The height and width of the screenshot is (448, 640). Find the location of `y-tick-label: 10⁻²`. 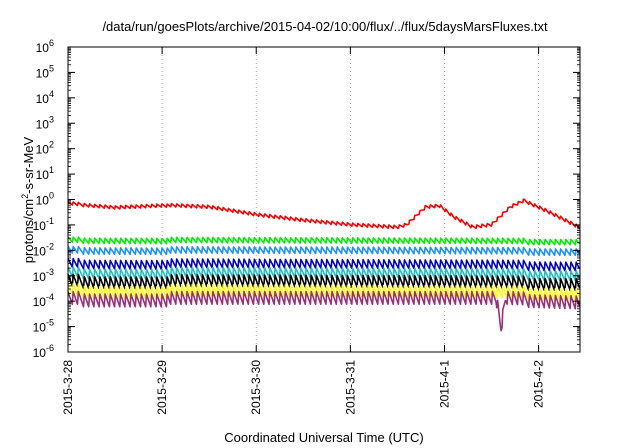

y-tick-label: 10⁻² is located at coordinates (43, 249).